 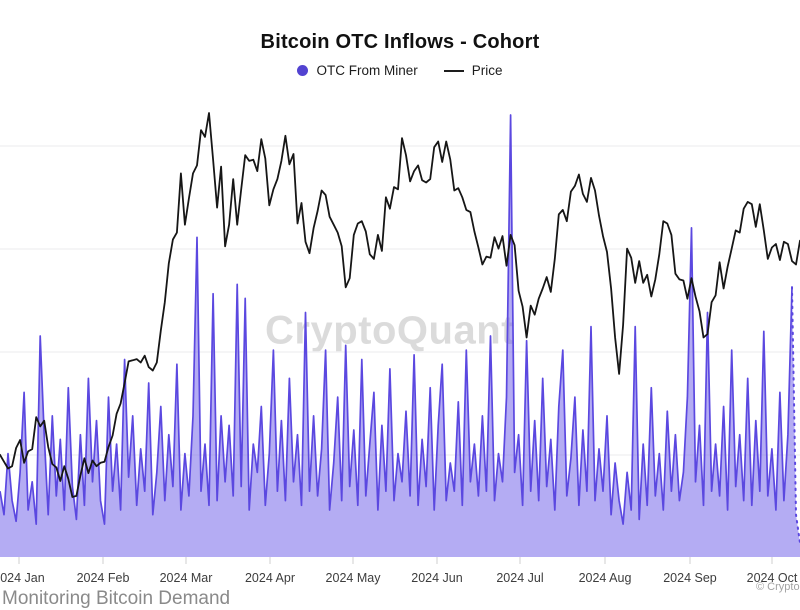 I want to click on legend-label: Price, so click(x=487, y=70).